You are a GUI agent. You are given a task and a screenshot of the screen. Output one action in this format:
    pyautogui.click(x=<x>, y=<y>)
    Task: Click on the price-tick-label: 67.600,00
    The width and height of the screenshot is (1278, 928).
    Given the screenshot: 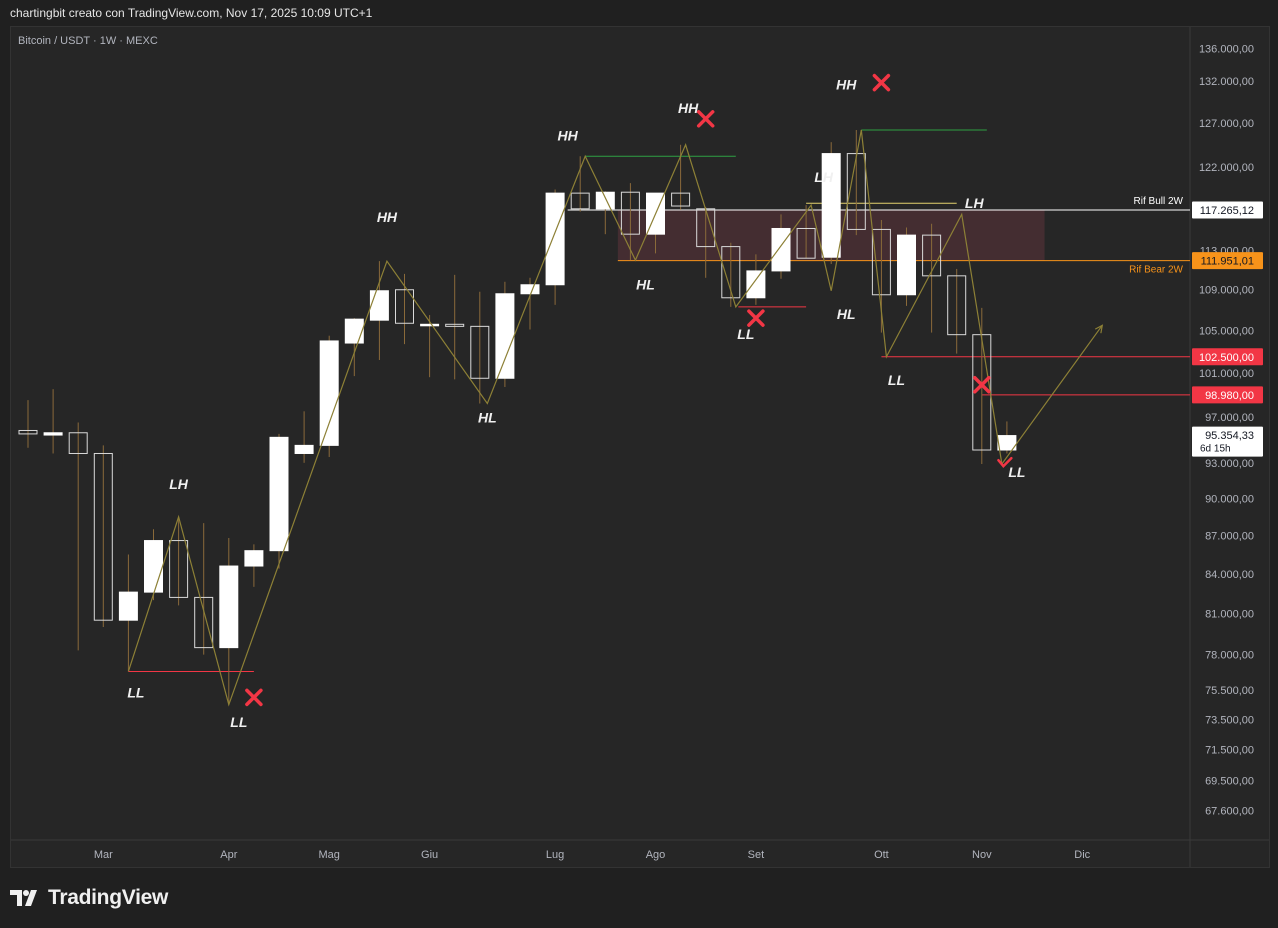 What is the action you would take?
    pyautogui.click(x=1229, y=812)
    